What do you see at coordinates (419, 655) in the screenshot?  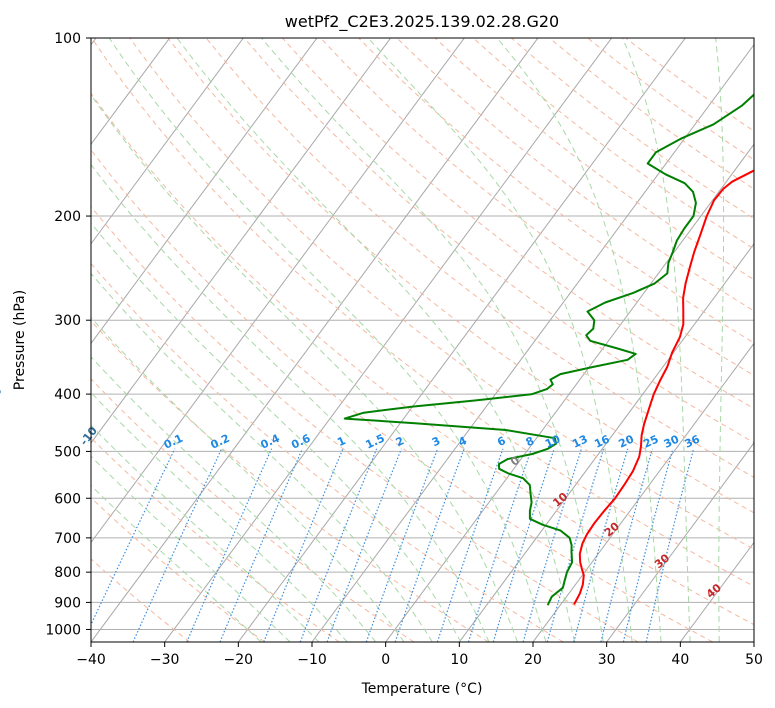 I see `x-axis-ticks: −40 −30 −20 −10 0 10 20 30 40 50` at bounding box center [419, 655].